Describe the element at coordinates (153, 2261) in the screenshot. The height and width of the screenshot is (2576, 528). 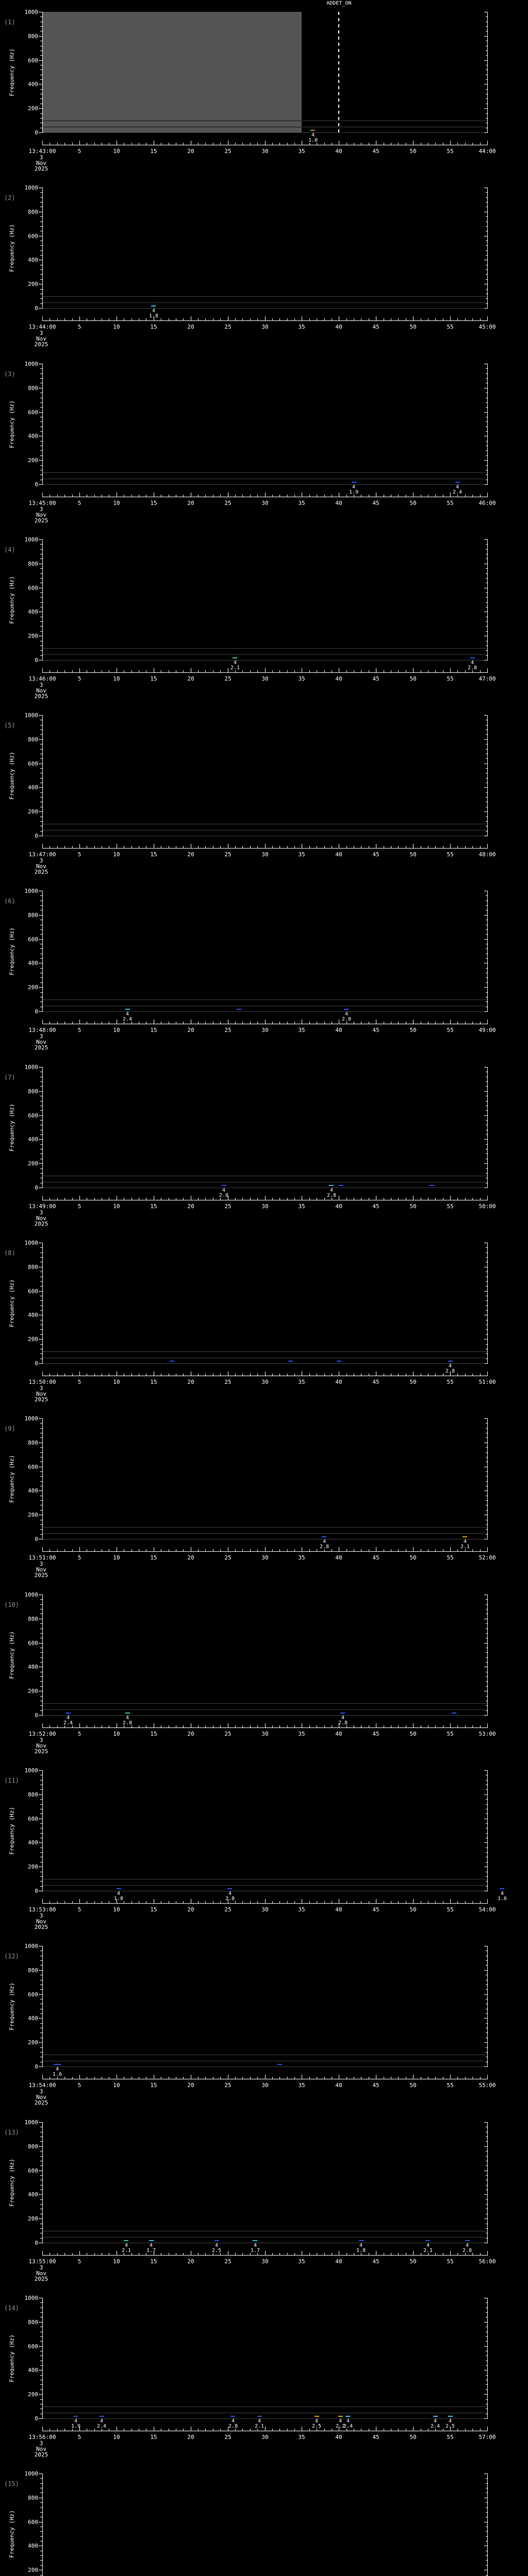
I see `xtick-label: 15` at that location.